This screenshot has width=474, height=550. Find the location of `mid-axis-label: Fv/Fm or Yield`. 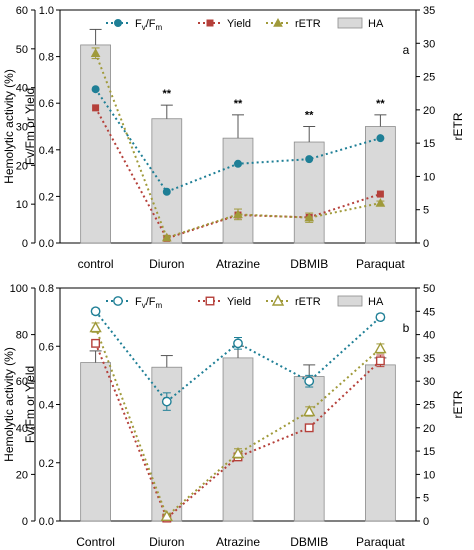

mid-axis-label: Fv/Fm or Yield is located at coordinates (30, 126).